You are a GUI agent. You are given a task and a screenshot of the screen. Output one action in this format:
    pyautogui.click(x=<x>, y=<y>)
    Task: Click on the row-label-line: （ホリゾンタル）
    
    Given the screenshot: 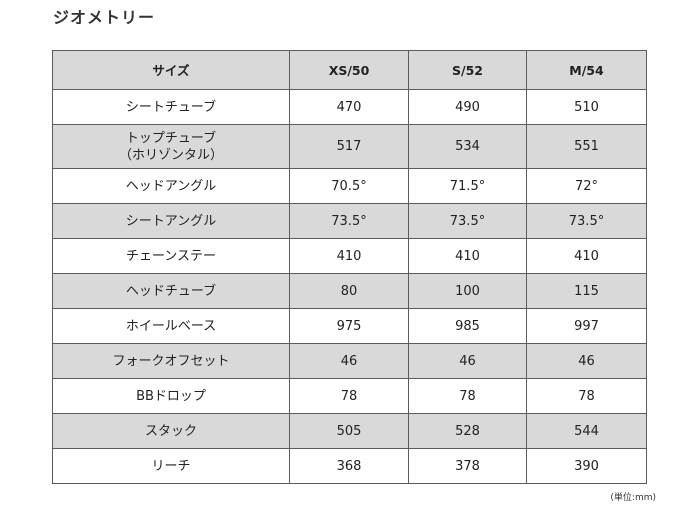 What is the action you would take?
    pyautogui.click(x=170, y=155)
    